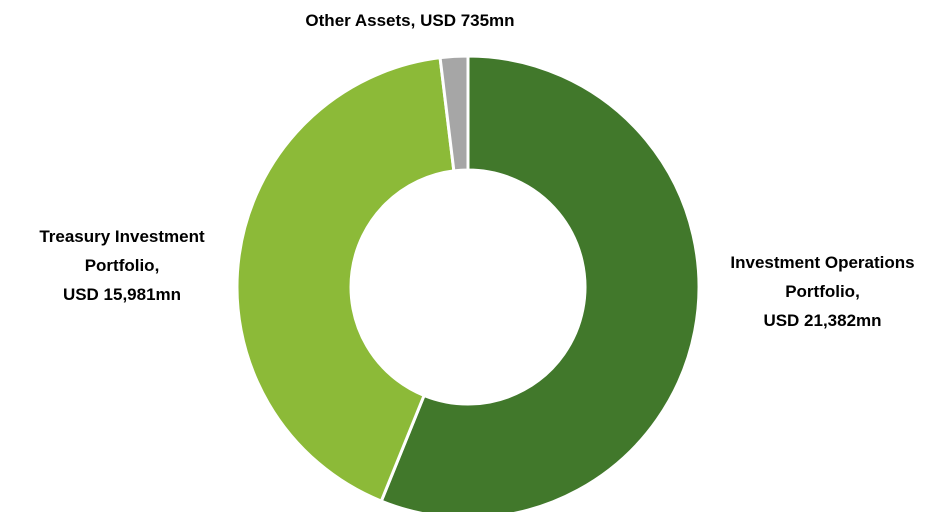 Image resolution: width=949 pixels, height=512 pixels. What do you see at coordinates (360, 20) in the screenshot?
I see `category-label: Other Assets,` at bounding box center [360, 20].